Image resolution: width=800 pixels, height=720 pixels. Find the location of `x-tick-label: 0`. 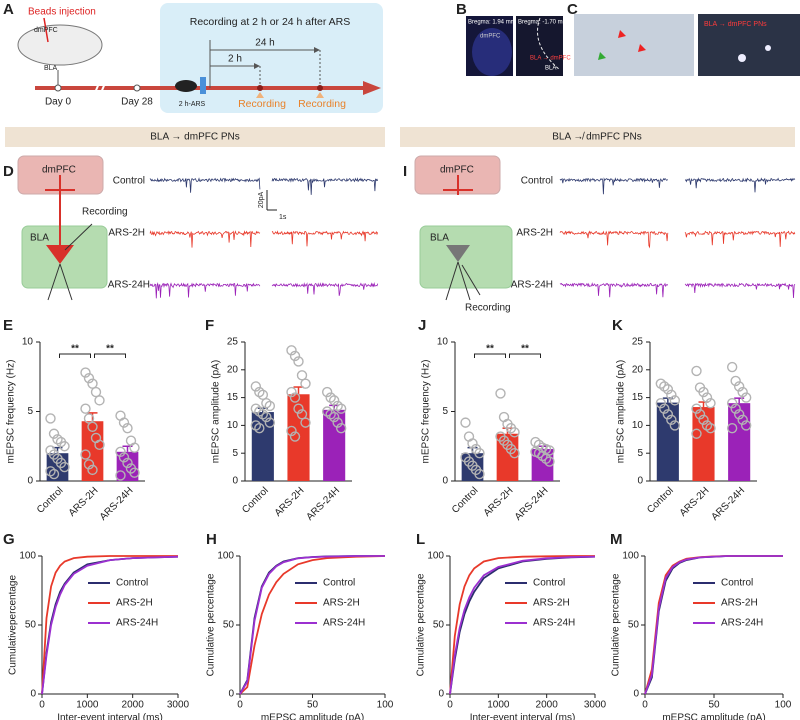

x-tick-label: 0 is located at coordinates (645, 705).